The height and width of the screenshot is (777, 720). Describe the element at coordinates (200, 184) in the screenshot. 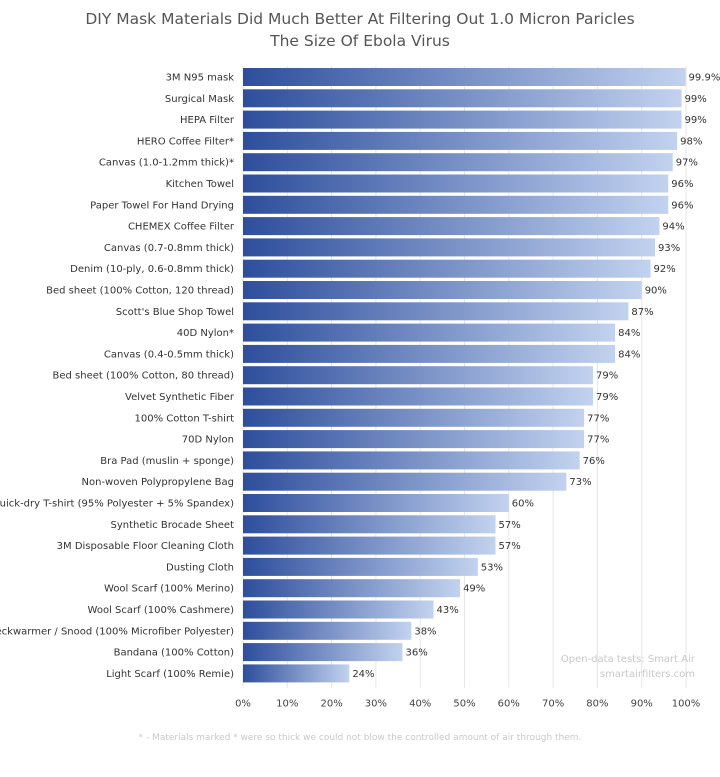

I see `category-label: Kitchen Towel` at that location.